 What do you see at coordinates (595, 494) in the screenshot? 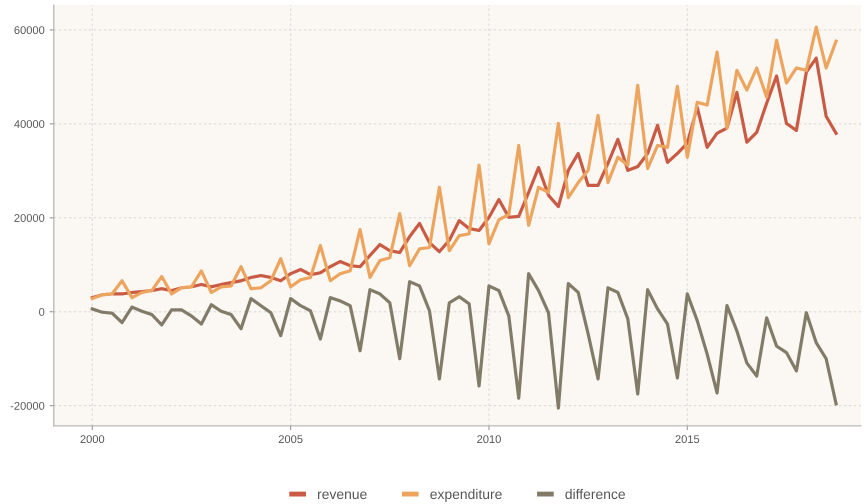
I see `legend-label: difference` at bounding box center [595, 494].